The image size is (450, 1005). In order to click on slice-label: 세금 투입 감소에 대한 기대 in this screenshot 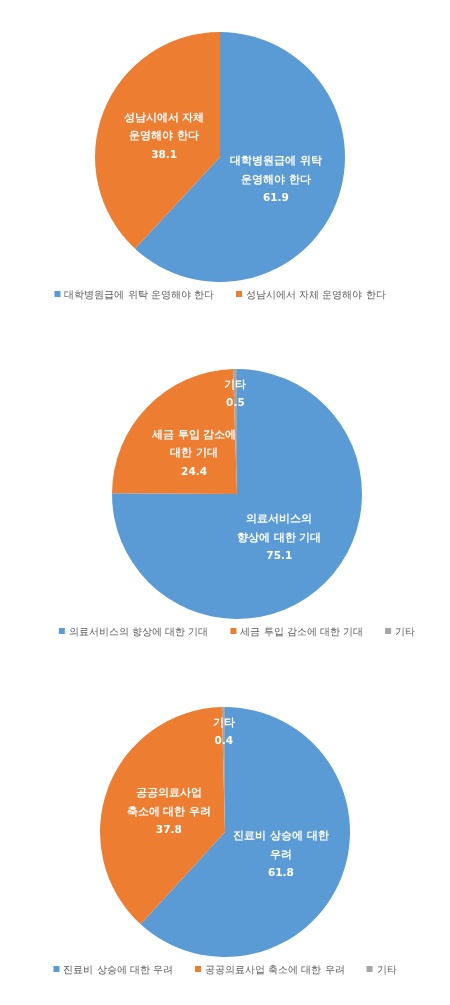, I will do `click(193, 443)`.